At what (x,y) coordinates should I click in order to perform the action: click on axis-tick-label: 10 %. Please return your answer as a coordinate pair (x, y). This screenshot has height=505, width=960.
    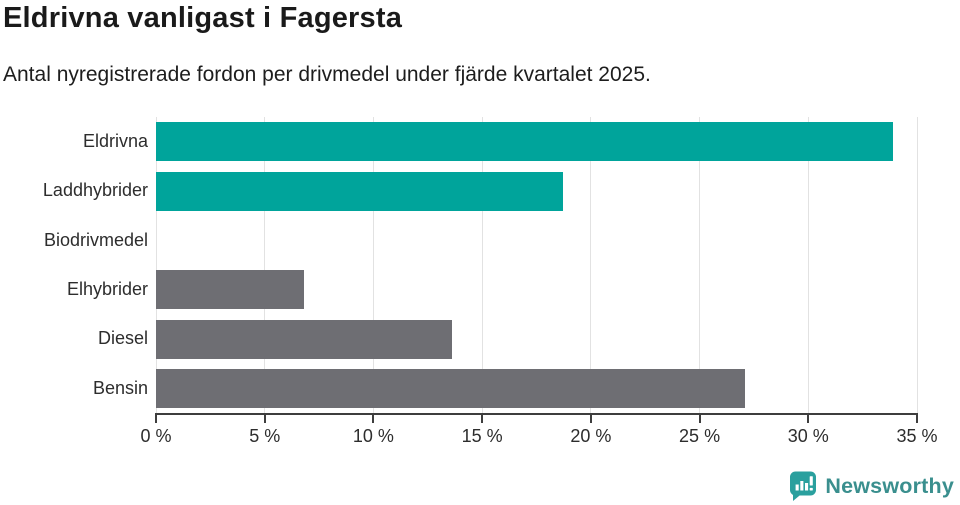
    Looking at the image, I should click on (373, 436).